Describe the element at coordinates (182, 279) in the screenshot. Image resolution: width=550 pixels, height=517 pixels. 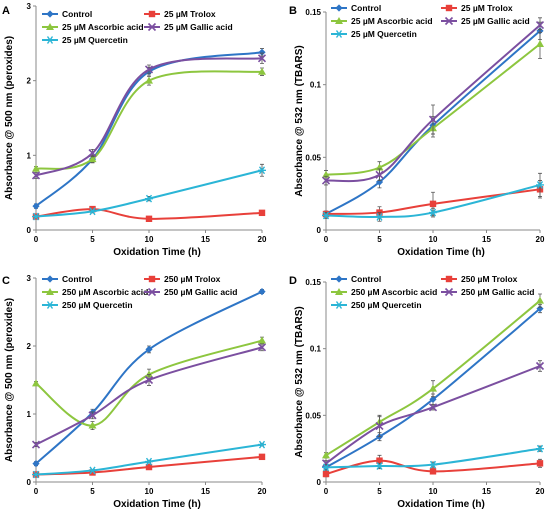
I see `legend-item: 250 µM Trolox` at that location.